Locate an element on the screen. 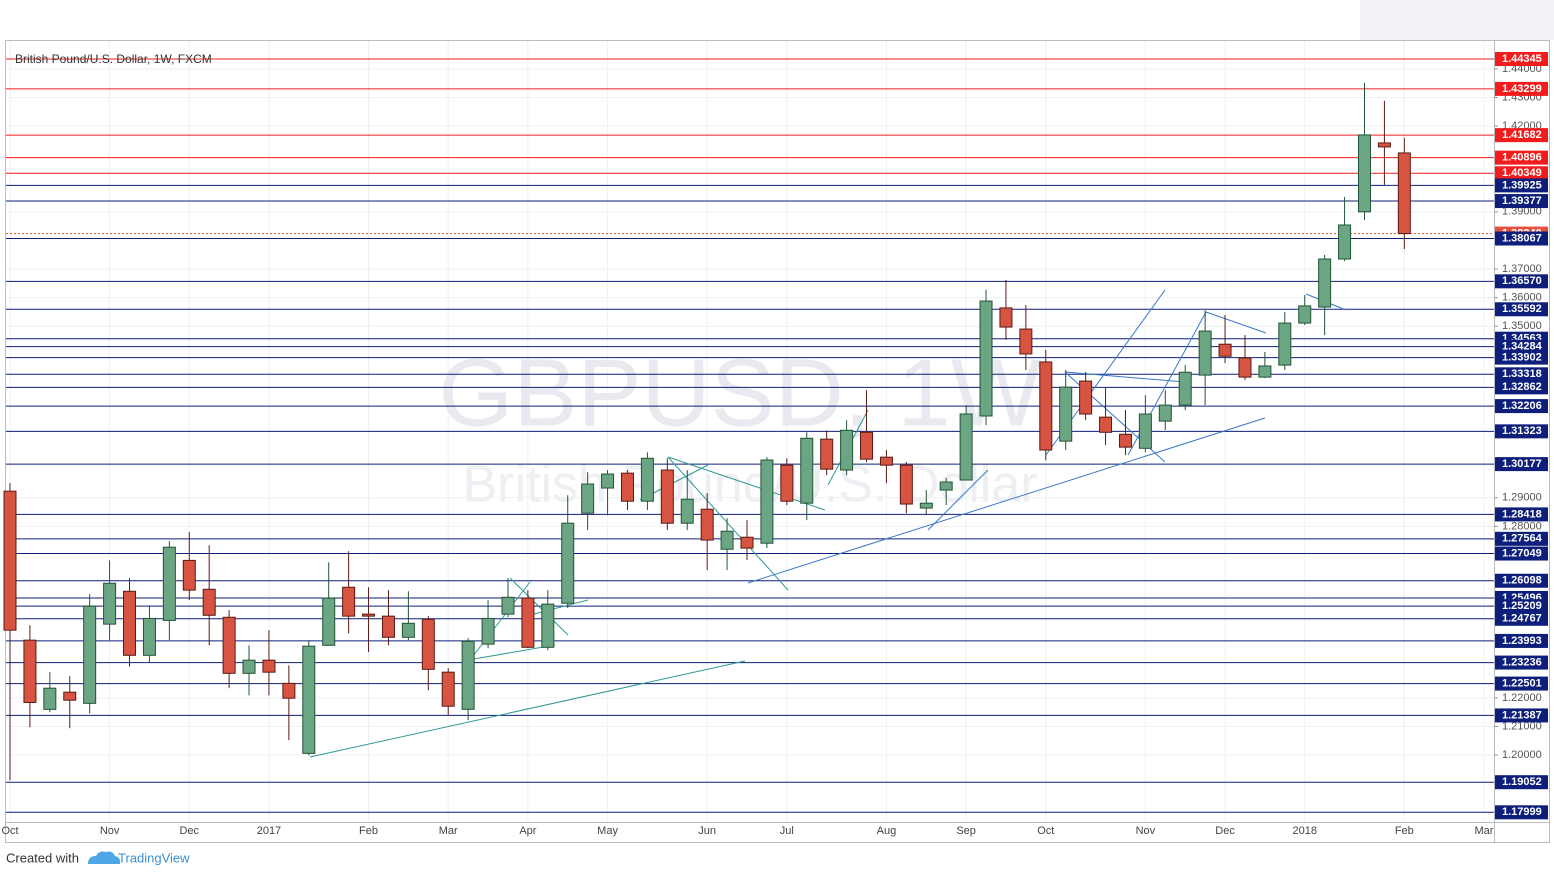 The width and height of the screenshot is (1554, 877). level-label: 1.24767 is located at coordinates (1522, 619).